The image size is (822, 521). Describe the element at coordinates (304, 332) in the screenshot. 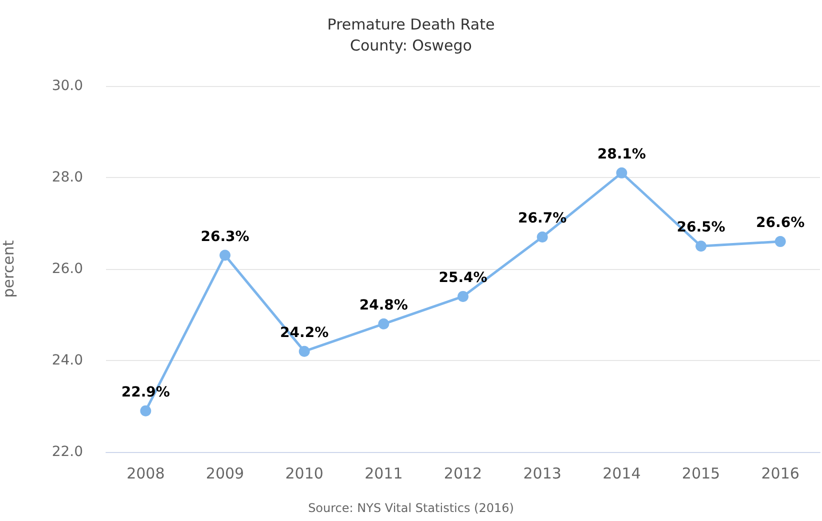

I see `data-label: 24.2%` at that location.